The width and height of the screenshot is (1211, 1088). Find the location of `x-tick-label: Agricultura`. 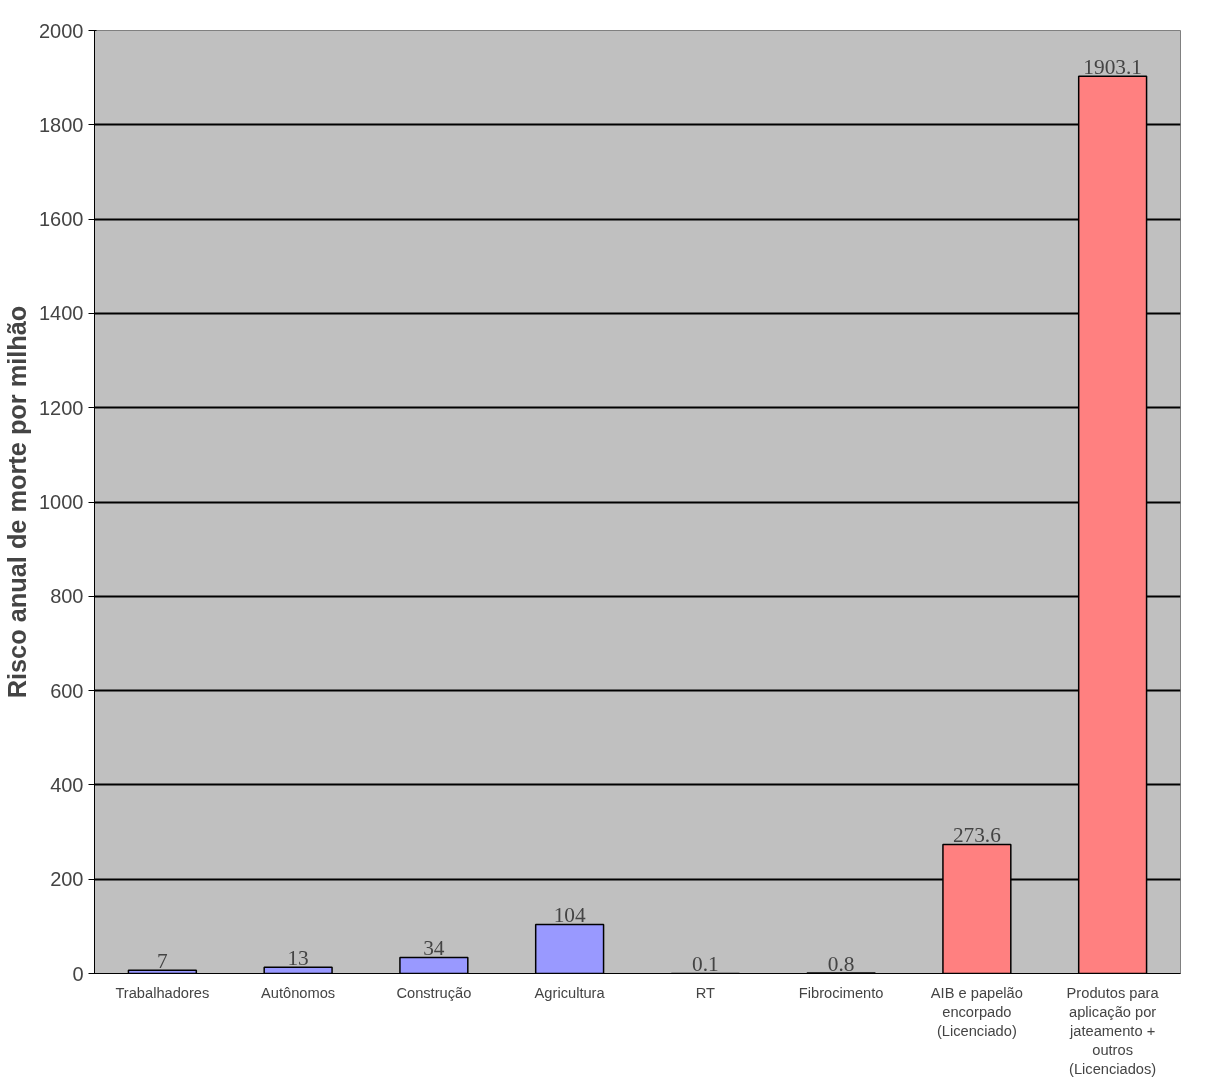

x-tick-label: Agricultura is located at coordinates (570, 992).